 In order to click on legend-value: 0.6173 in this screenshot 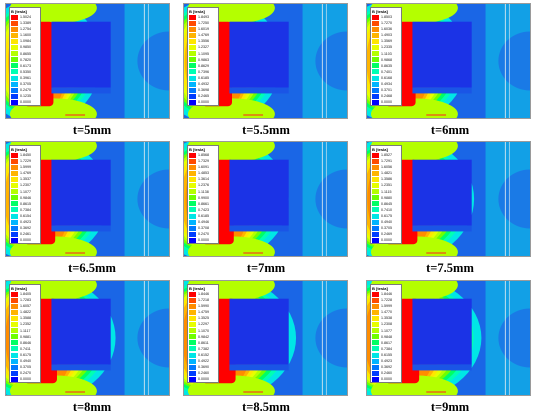, I will do `click(25, 65)`.